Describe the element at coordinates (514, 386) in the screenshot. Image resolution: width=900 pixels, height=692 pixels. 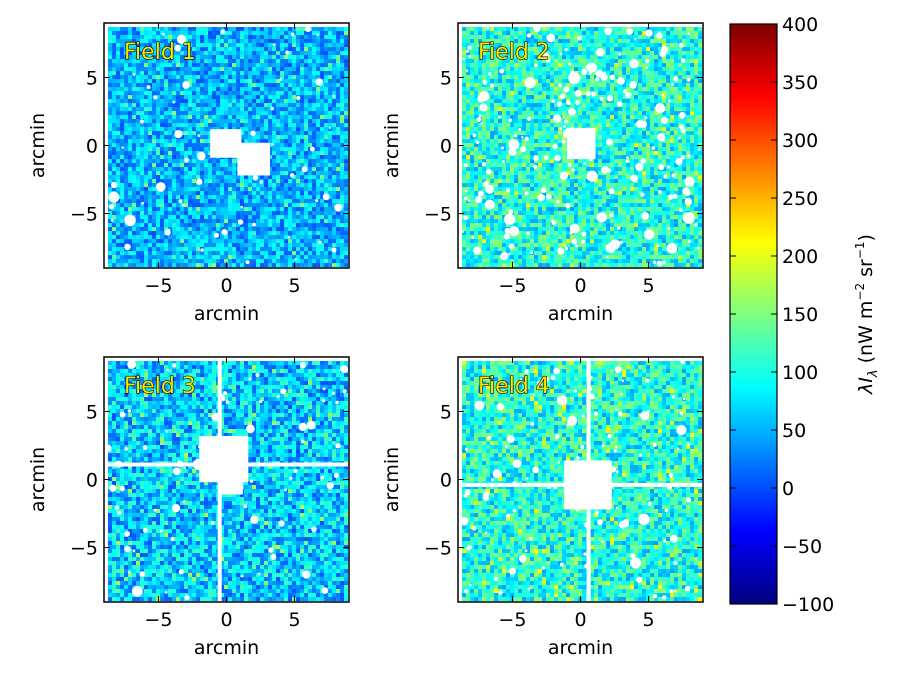
I see `field-label: Field 4` at that location.